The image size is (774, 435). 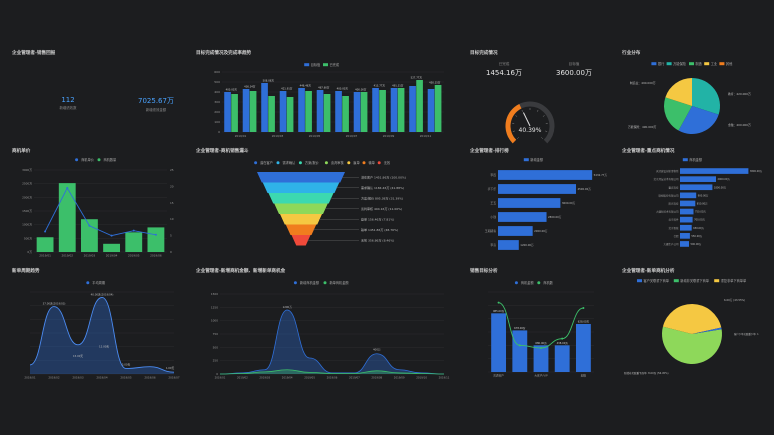 I want to click on legend-label: 新增非关联重下商单, so click(x=694, y=280).